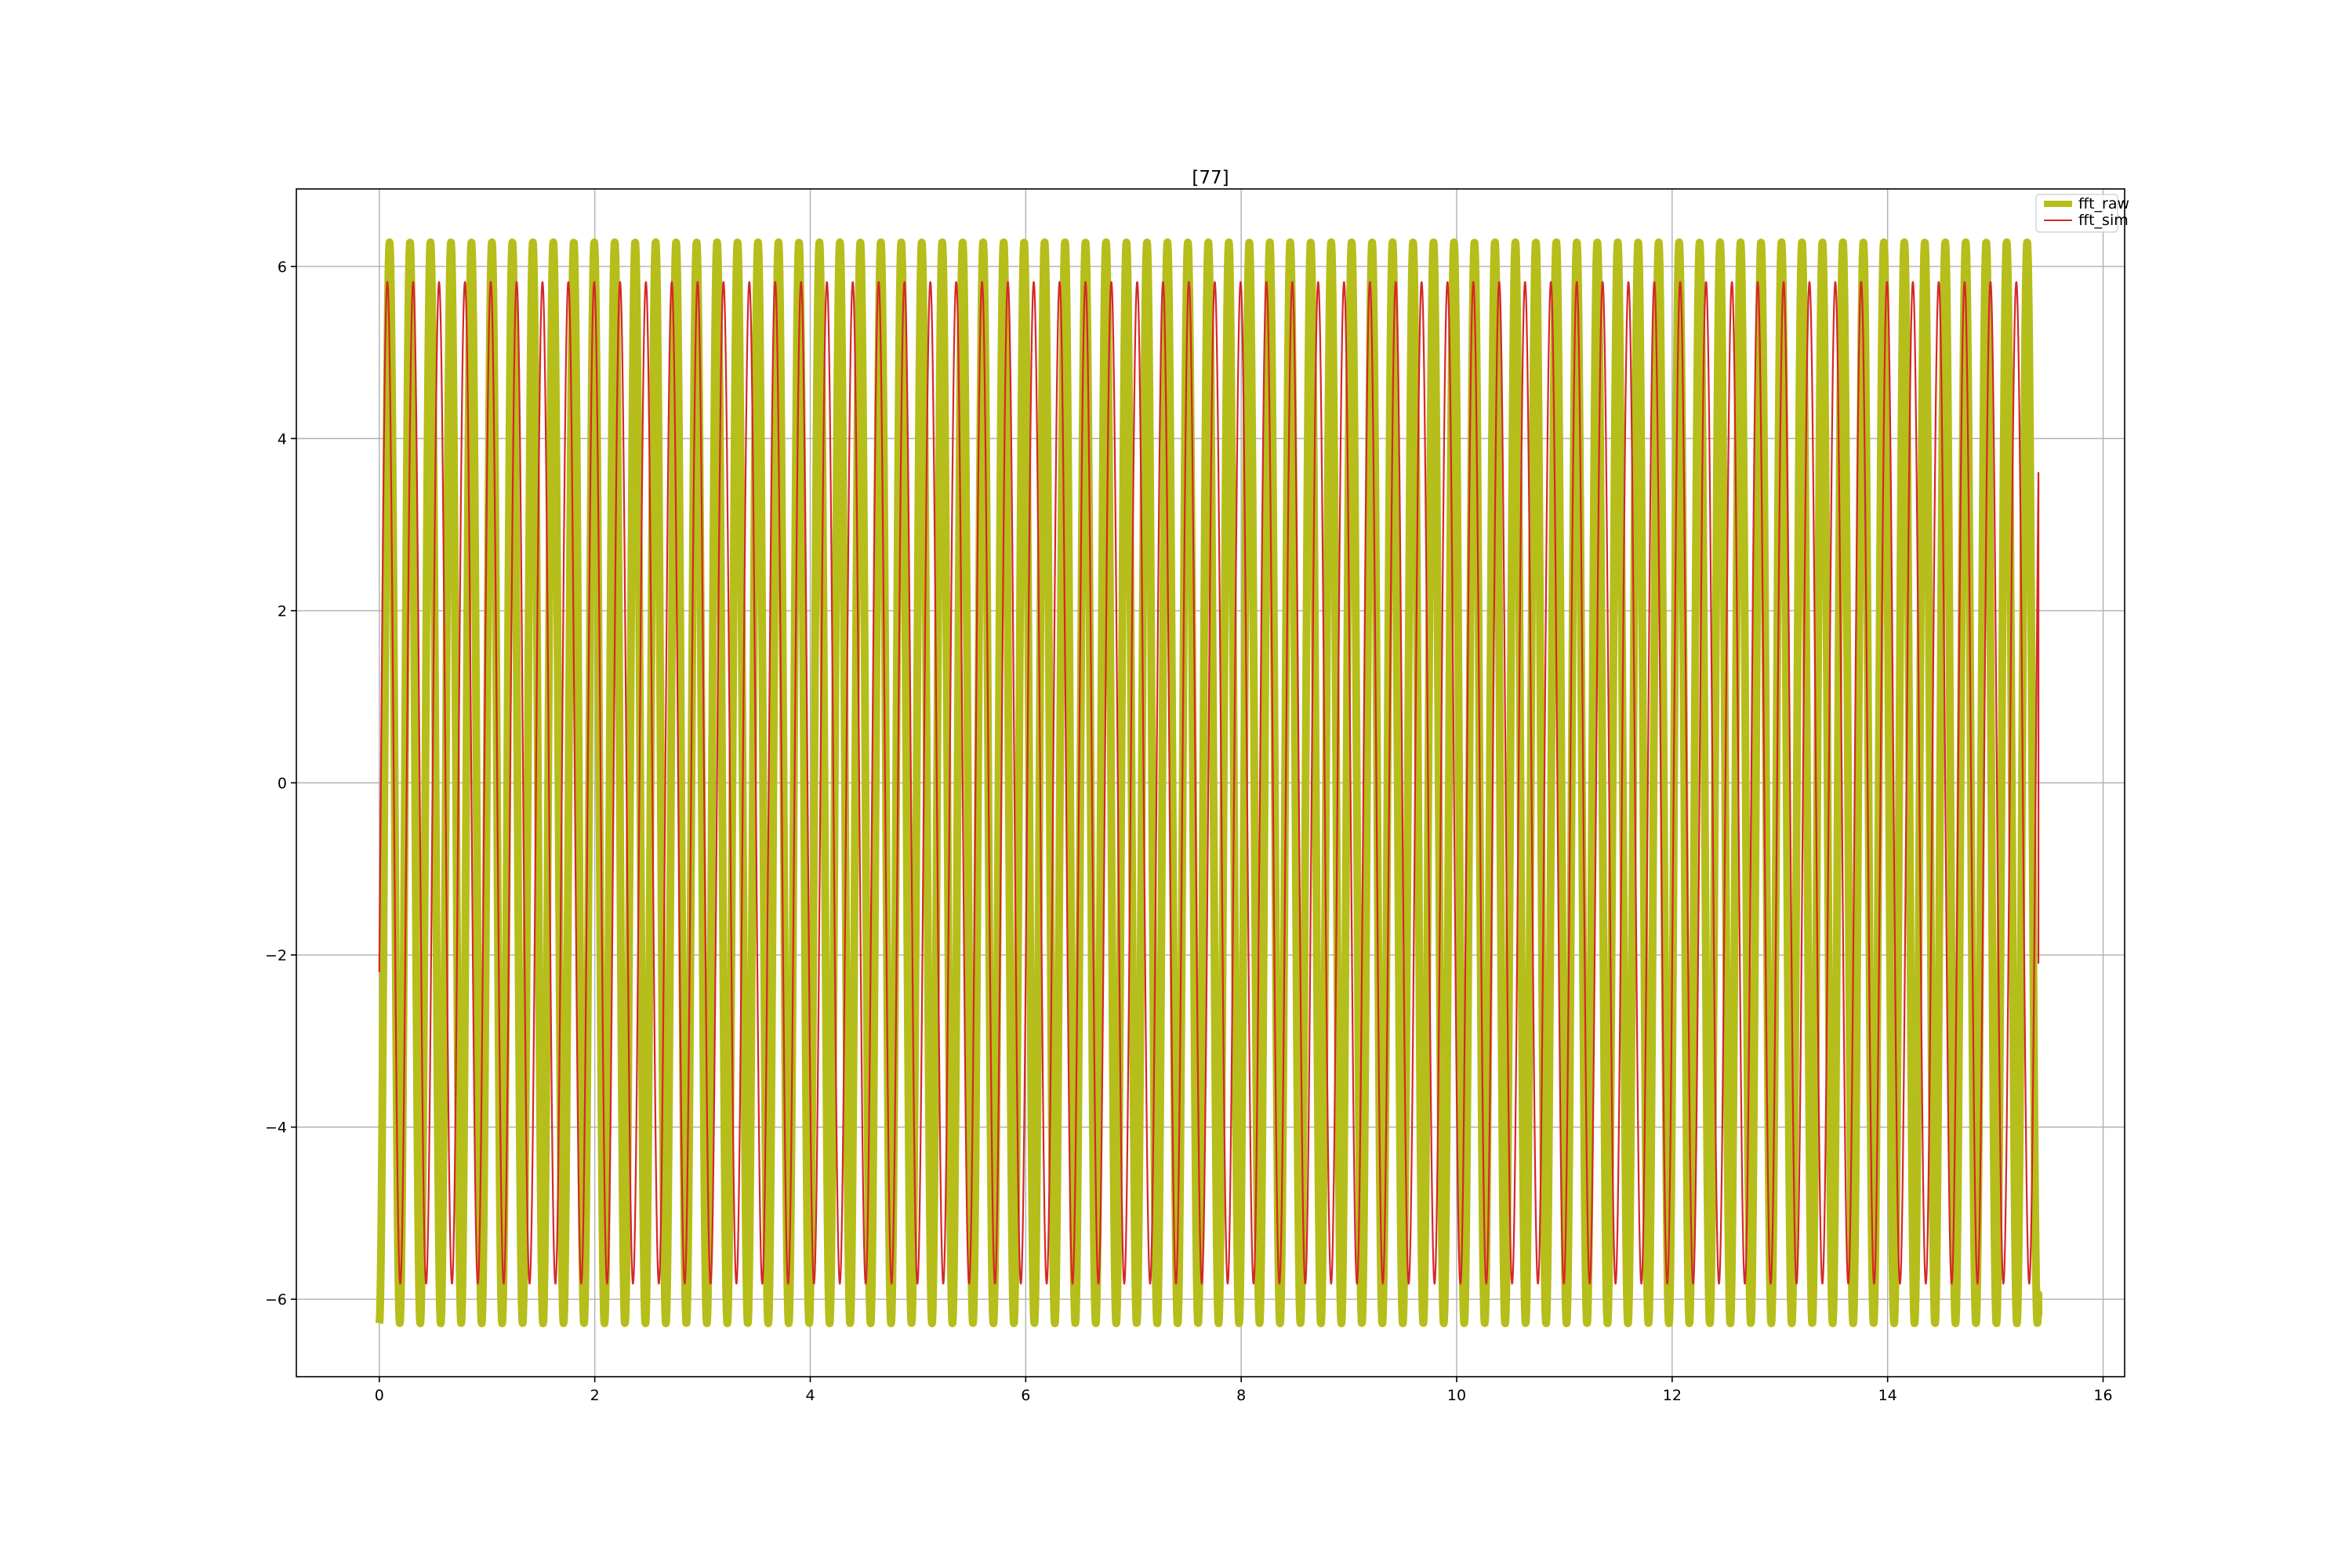  I want to click on x-tick-label: 6, so click(1025, 1395).